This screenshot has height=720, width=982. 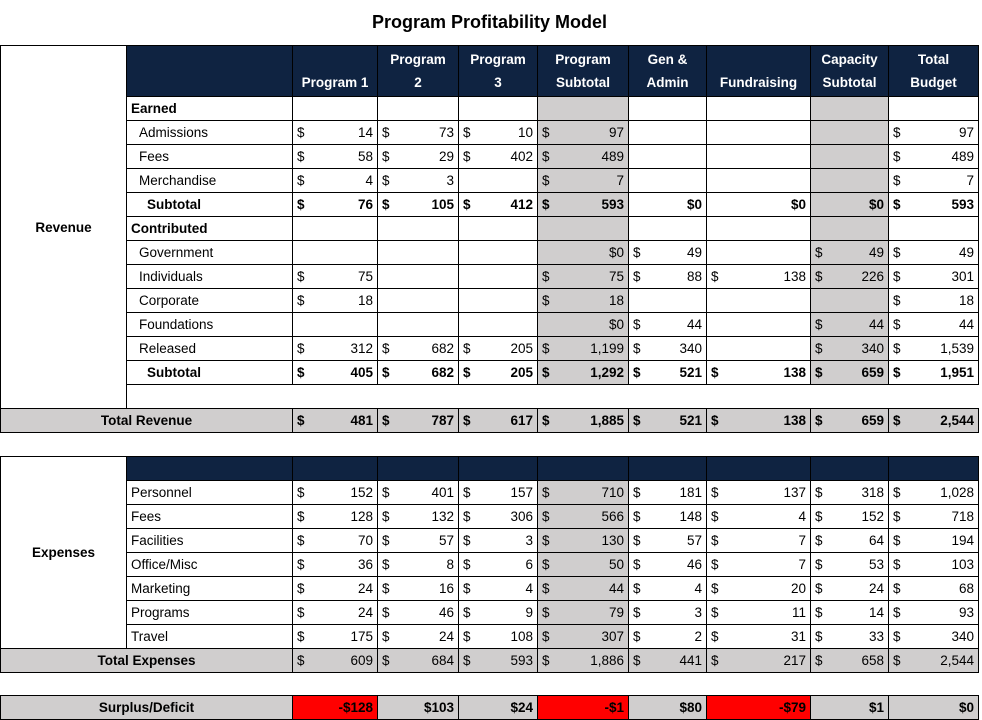 What do you see at coordinates (335, 660) in the screenshot?
I see `value-cell: $609` at bounding box center [335, 660].